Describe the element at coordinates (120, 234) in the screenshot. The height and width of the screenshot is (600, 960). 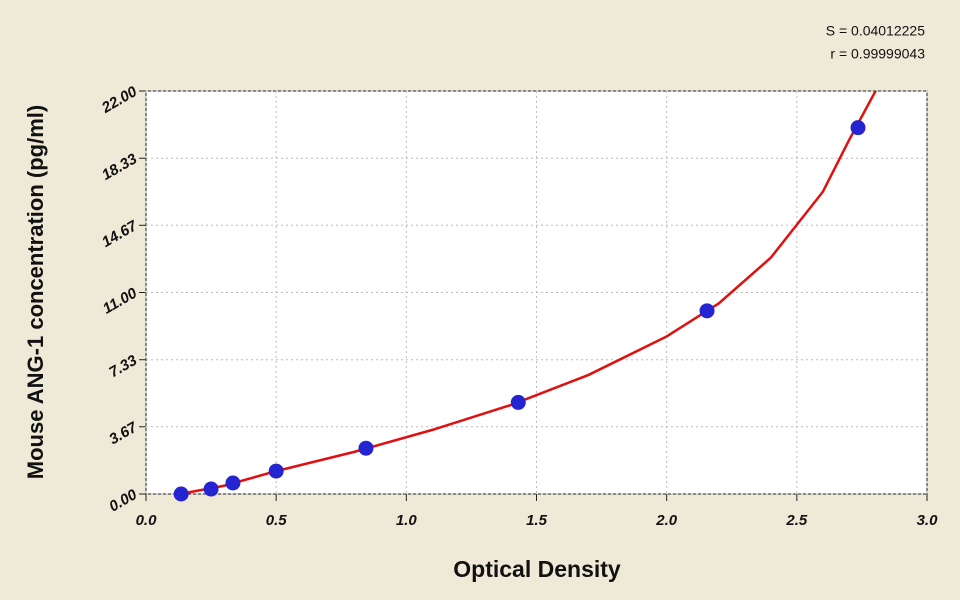
I see `y-tick-label: 14.67` at that location.